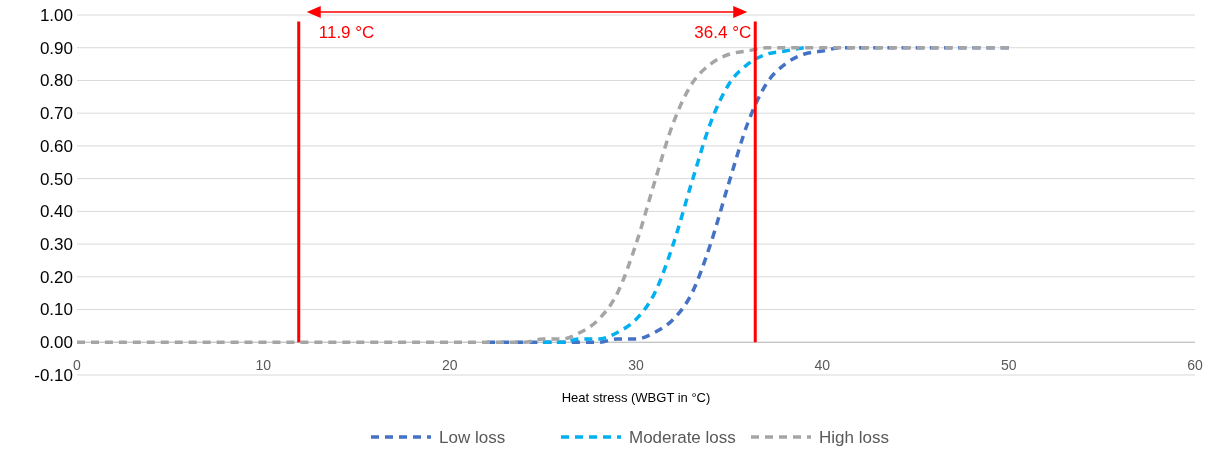 This screenshot has width=1209, height=452. What do you see at coordinates (56, 114) in the screenshot?
I see `y-tick-label: 0.70` at bounding box center [56, 114].